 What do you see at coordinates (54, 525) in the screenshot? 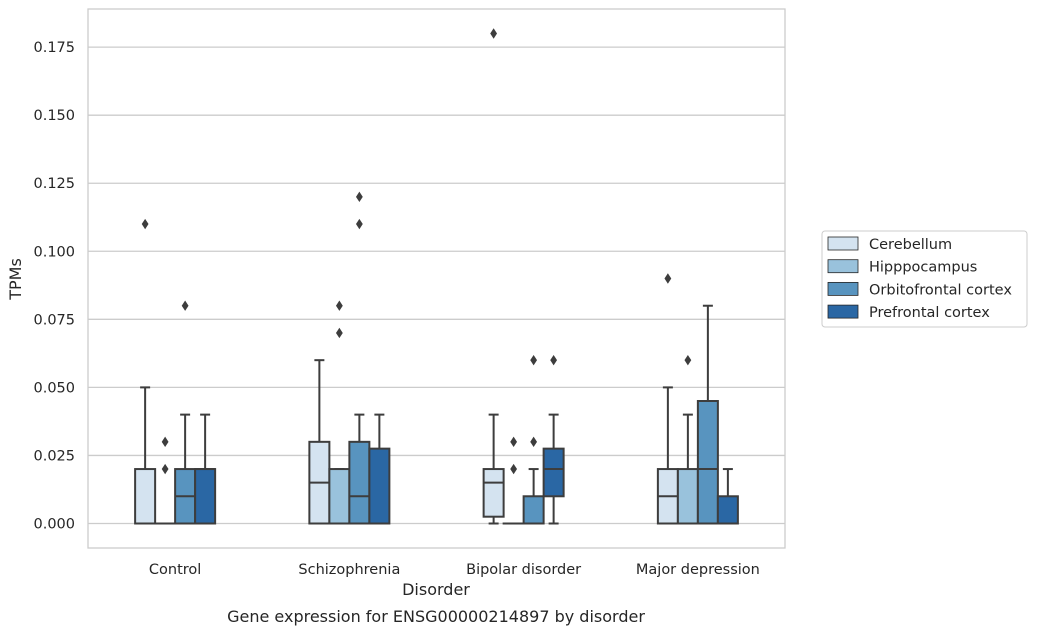
I see `y-tick-label: 0.000` at bounding box center [54, 525].